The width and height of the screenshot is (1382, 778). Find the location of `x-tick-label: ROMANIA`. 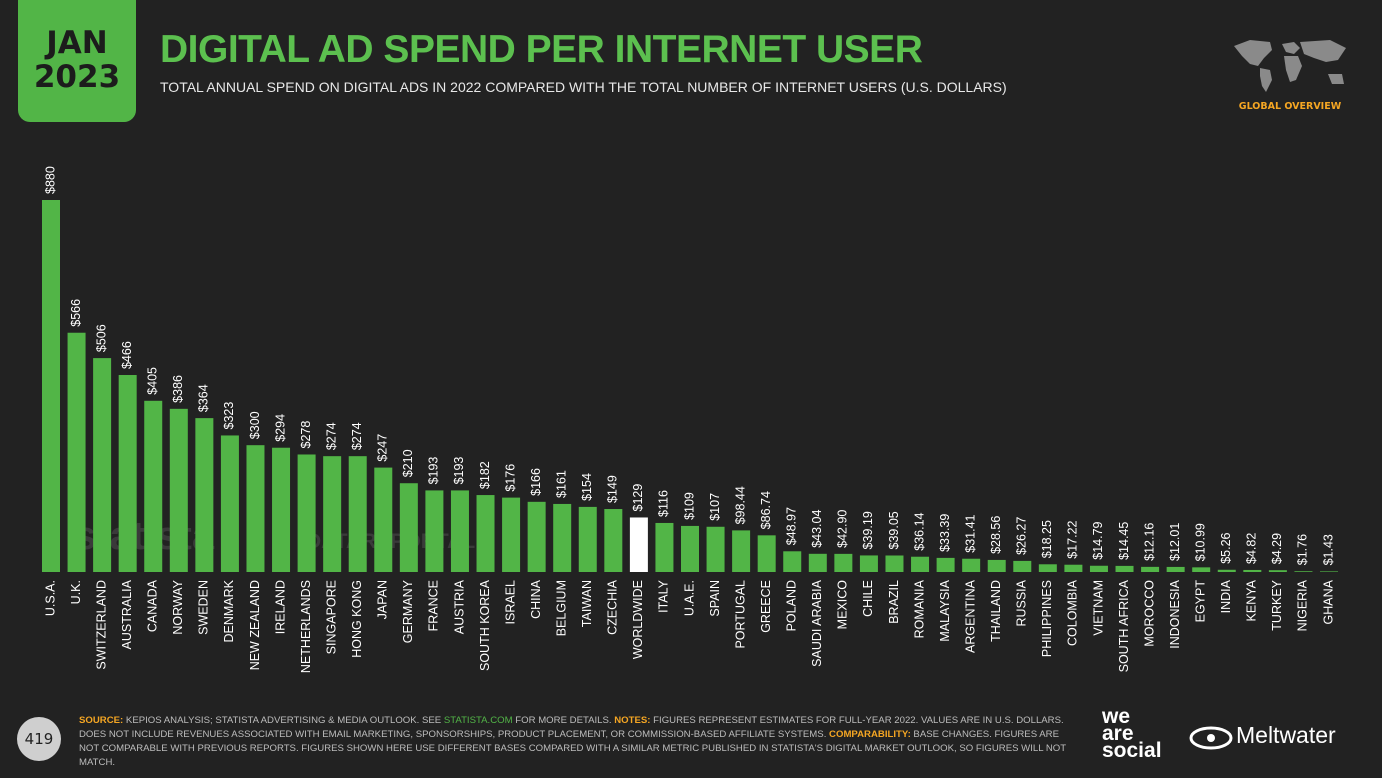

x-tick-label: ROMANIA is located at coordinates (919, 608).